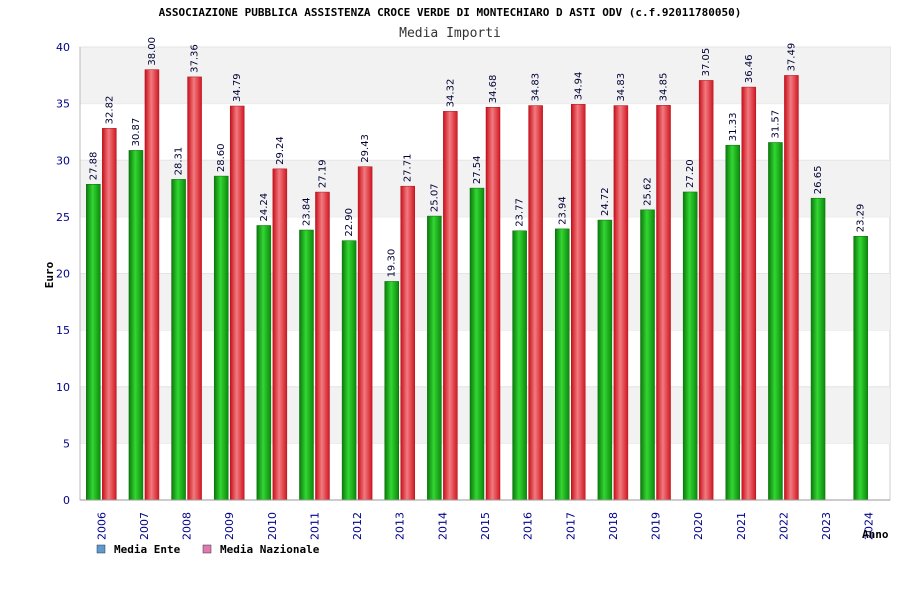 The image size is (900, 600). What do you see at coordinates (66, 500) in the screenshot?
I see `y-tick-label: 0` at bounding box center [66, 500].